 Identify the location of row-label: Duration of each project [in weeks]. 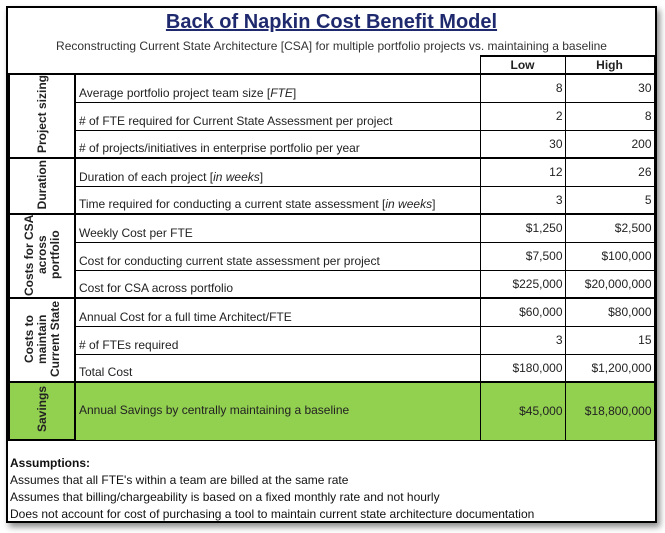
(277, 172).